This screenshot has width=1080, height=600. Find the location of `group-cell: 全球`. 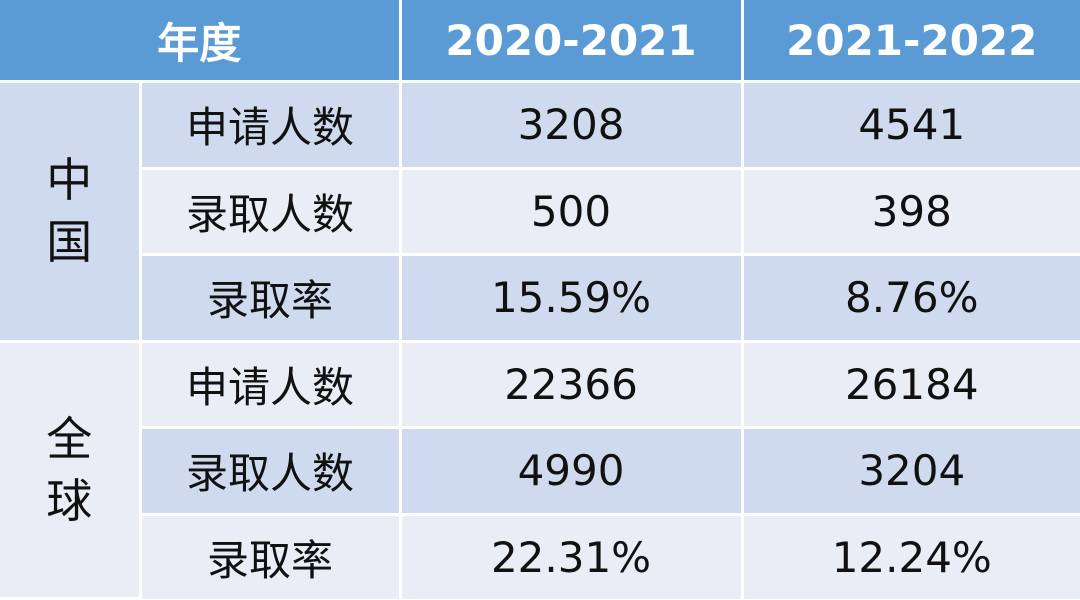

group-cell: 全球 is located at coordinates (71, 469).